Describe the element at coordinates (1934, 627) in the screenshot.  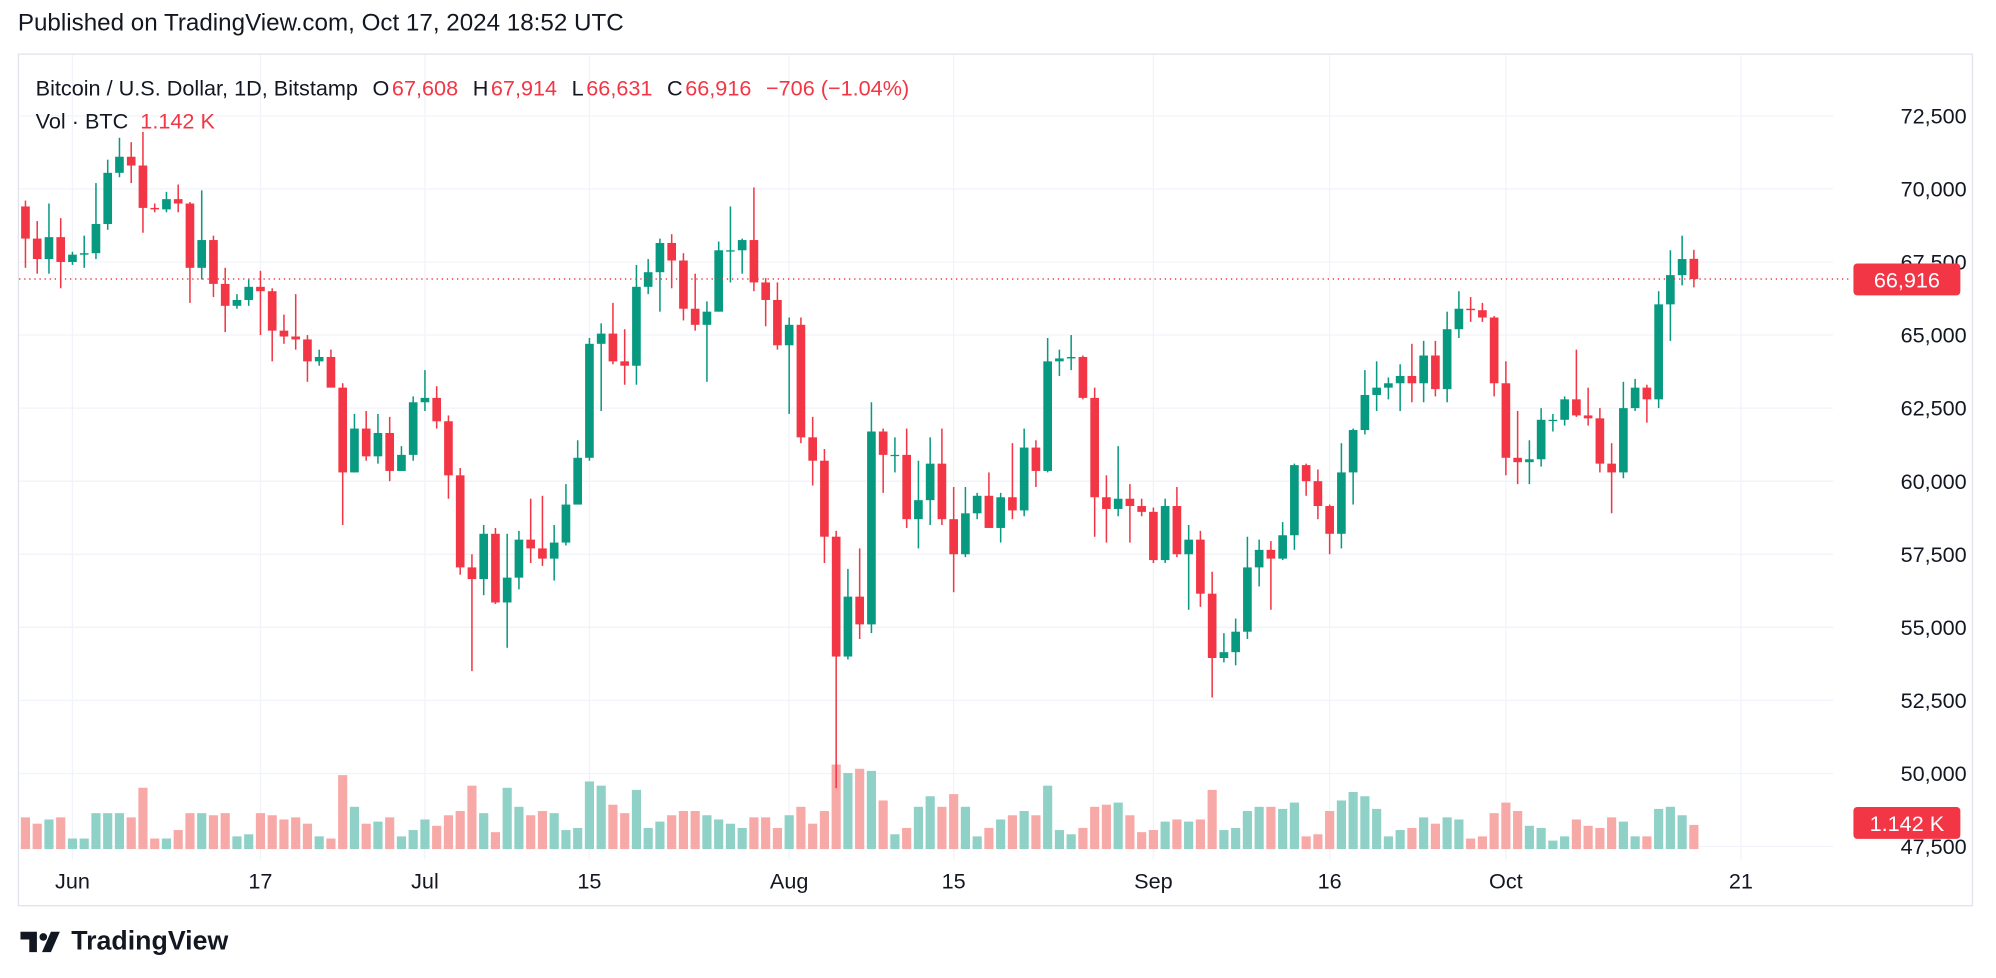
I see `price-tick-label: 55,000` at that location.